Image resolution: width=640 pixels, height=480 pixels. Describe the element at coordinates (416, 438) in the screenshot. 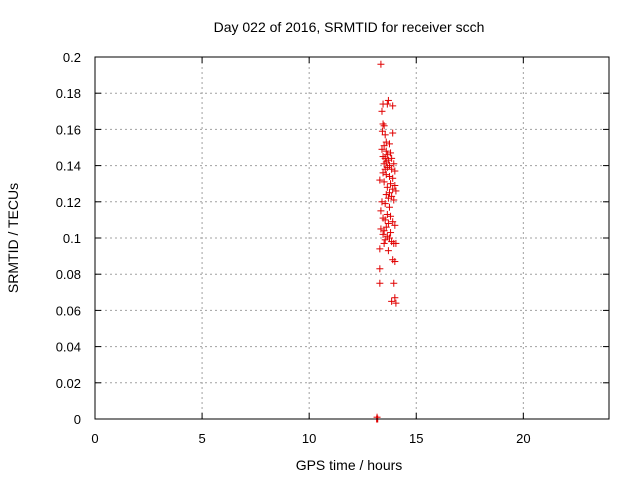

I see `x-tick-label: 15` at that location.